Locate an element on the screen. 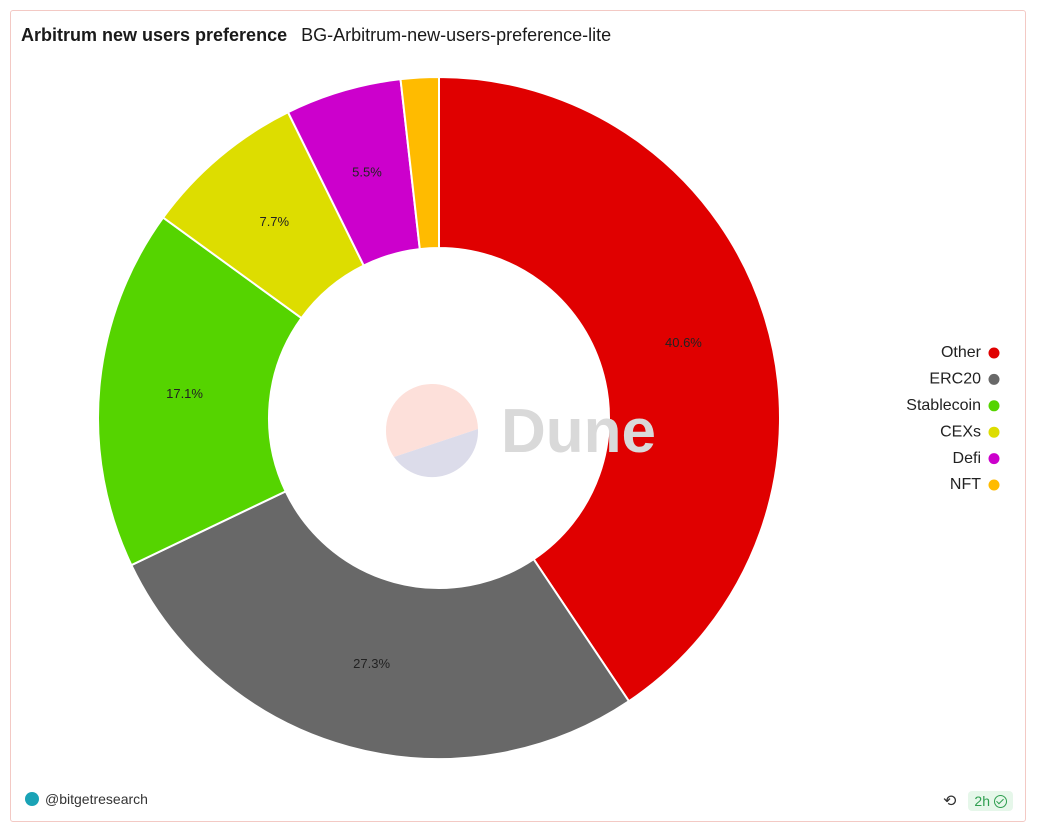 The height and width of the screenshot is (832, 1037). legend-label: Defi is located at coordinates (967, 458).